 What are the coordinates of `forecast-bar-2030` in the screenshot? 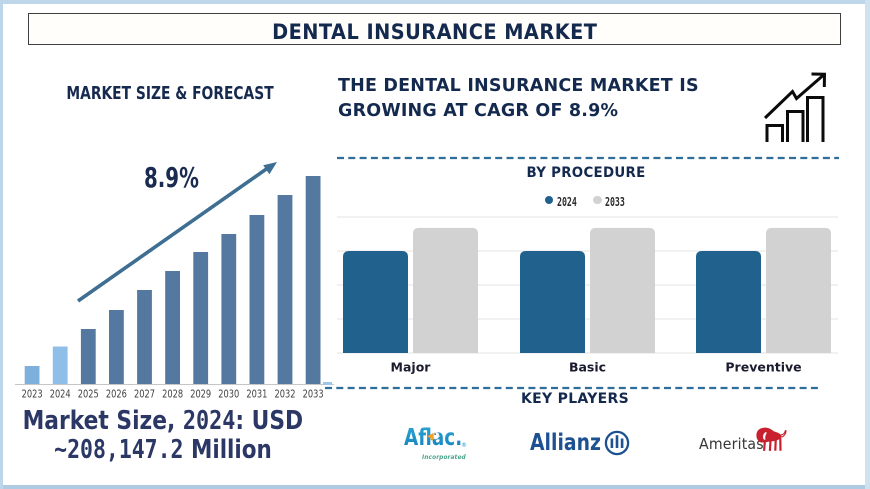 It's located at (229, 309).